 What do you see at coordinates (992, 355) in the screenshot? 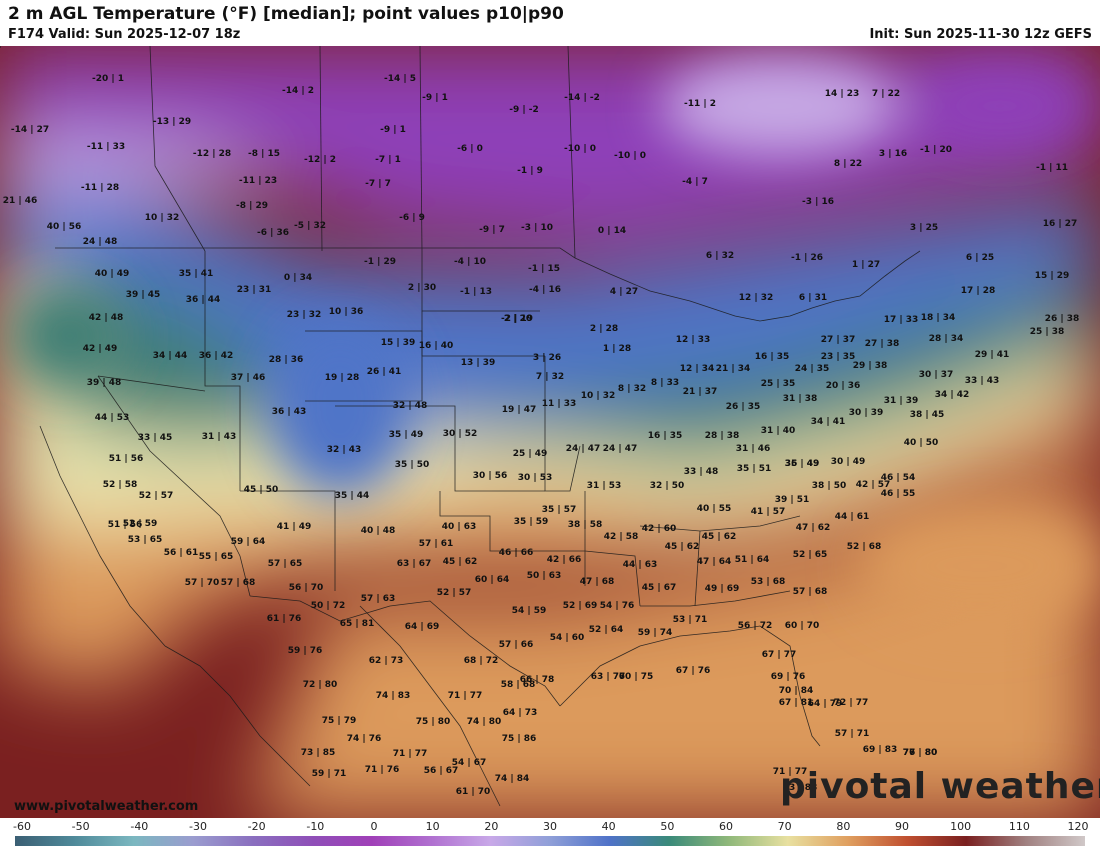
I see `point-value-label: 29 | 41` at bounding box center [992, 355].